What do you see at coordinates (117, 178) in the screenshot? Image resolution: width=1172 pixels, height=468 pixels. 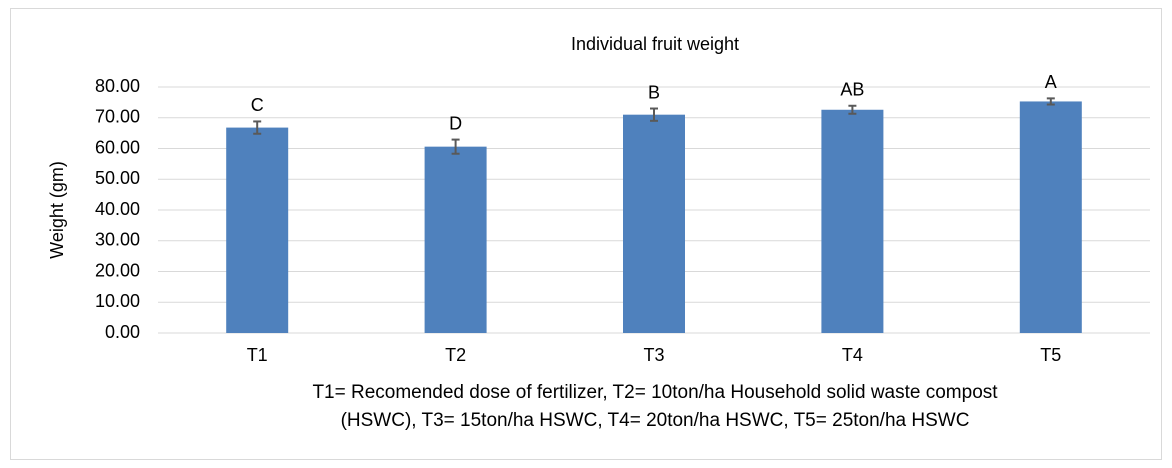 I see `y-tick-label: 50.00` at bounding box center [117, 178].